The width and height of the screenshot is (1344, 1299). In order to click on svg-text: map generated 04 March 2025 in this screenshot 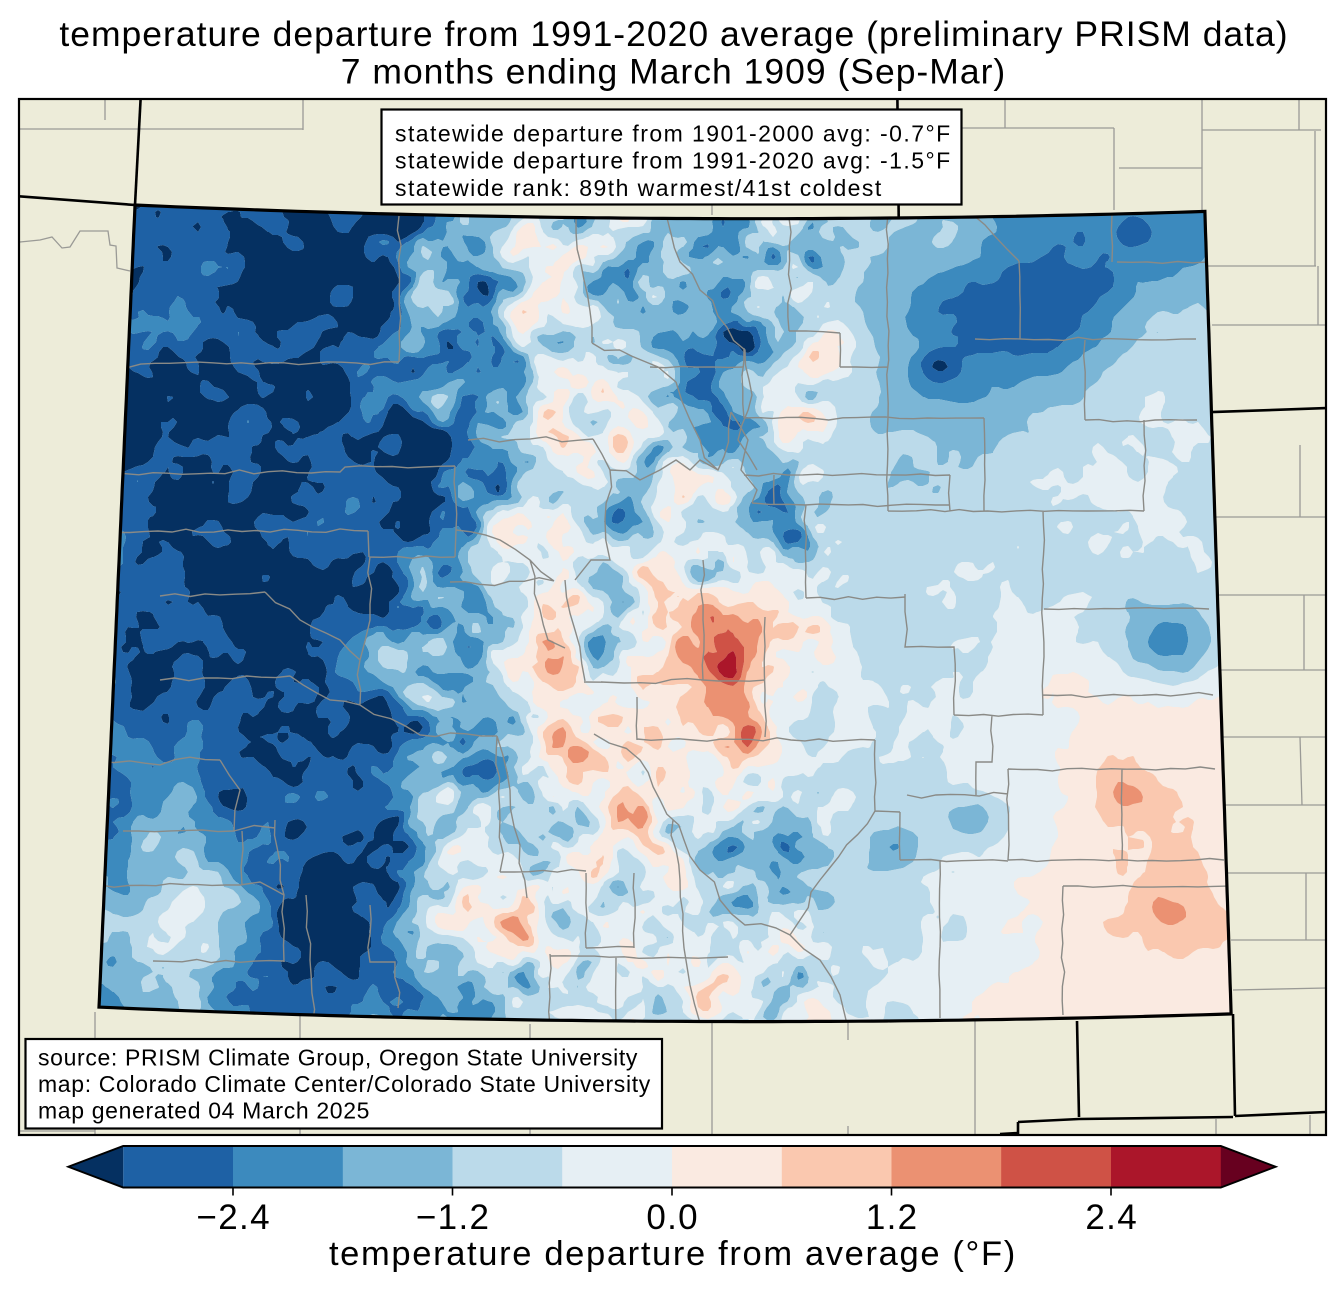, I will do `click(204, 1110)`.